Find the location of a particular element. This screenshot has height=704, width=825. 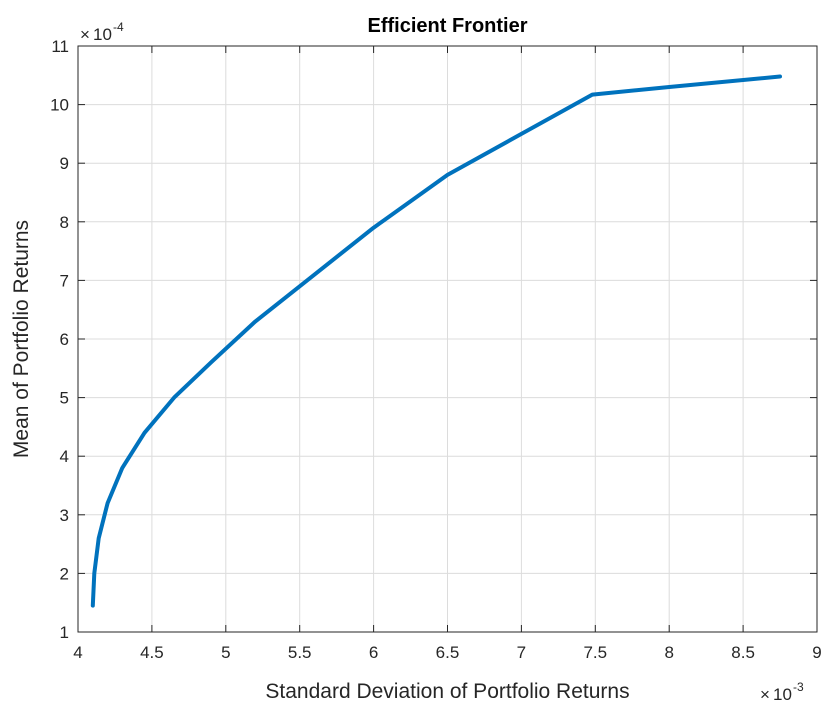

y-multiplier-base: 10 is located at coordinates (102, 34).